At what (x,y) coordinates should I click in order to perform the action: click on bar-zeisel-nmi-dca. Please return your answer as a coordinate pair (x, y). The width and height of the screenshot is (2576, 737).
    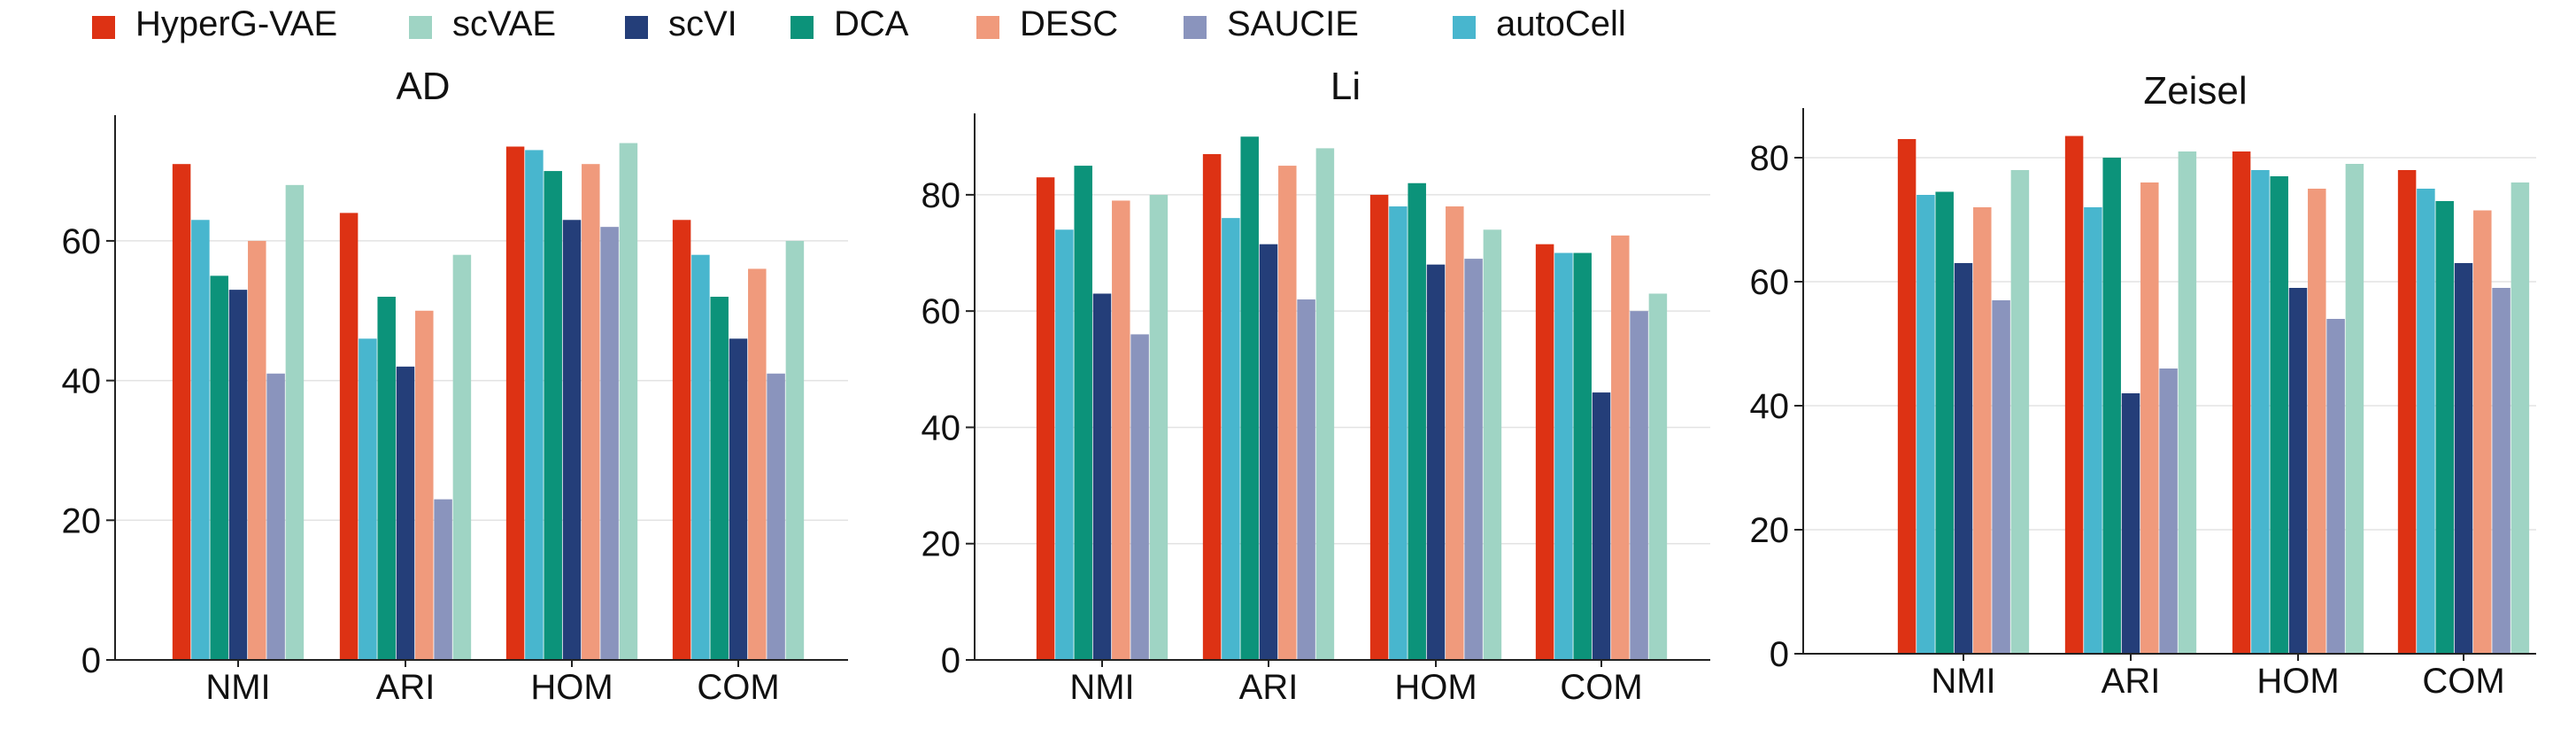
    Looking at the image, I should click on (1944, 422).